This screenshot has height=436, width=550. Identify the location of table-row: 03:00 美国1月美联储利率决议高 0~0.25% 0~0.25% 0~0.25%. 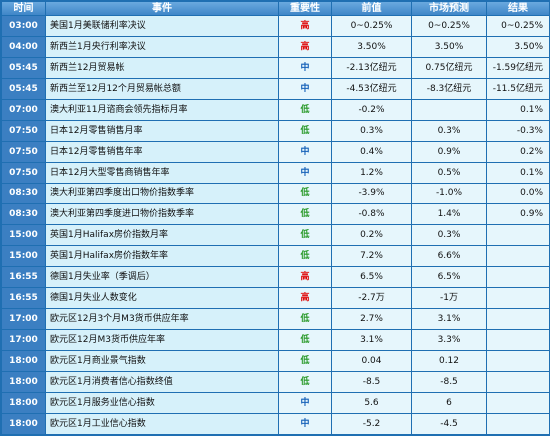
(275, 26).